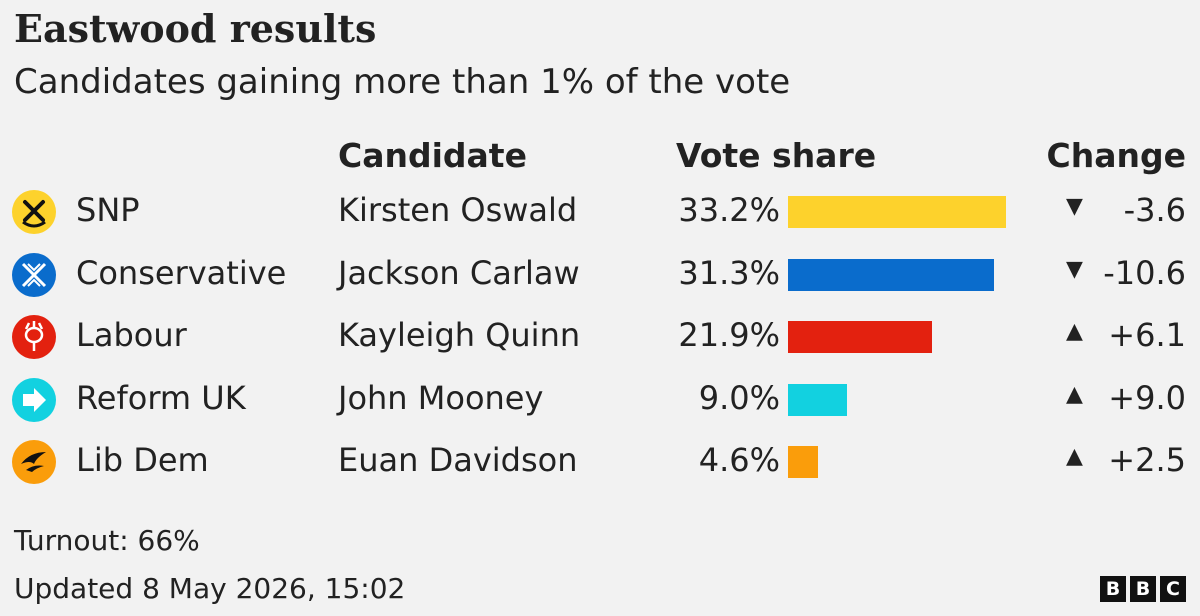 The height and width of the screenshot is (616, 1200). What do you see at coordinates (195, 28) in the screenshot?
I see `chart-title: Eastwood results` at bounding box center [195, 28].